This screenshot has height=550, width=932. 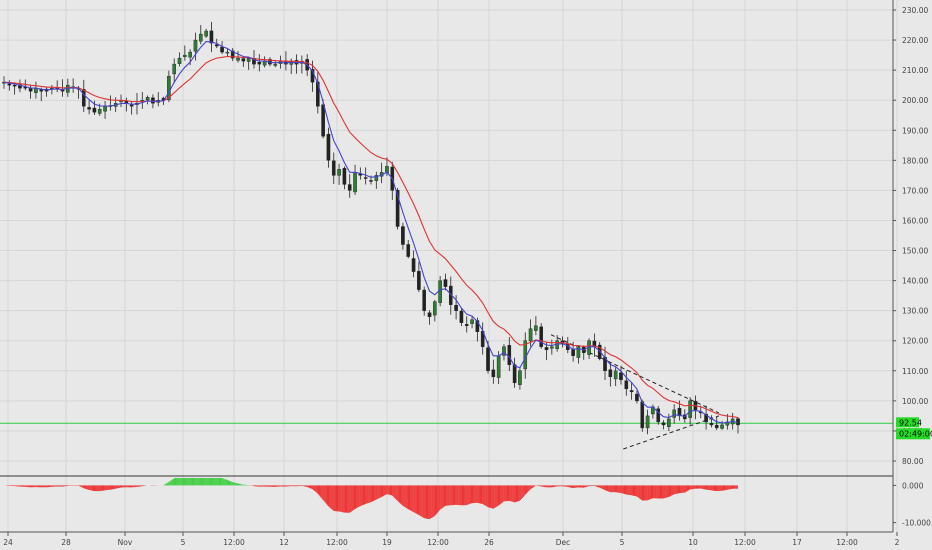 What do you see at coordinates (915, 220) in the screenshot?
I see `price-tick-label: 160.00` at bounding box center [915, 220].